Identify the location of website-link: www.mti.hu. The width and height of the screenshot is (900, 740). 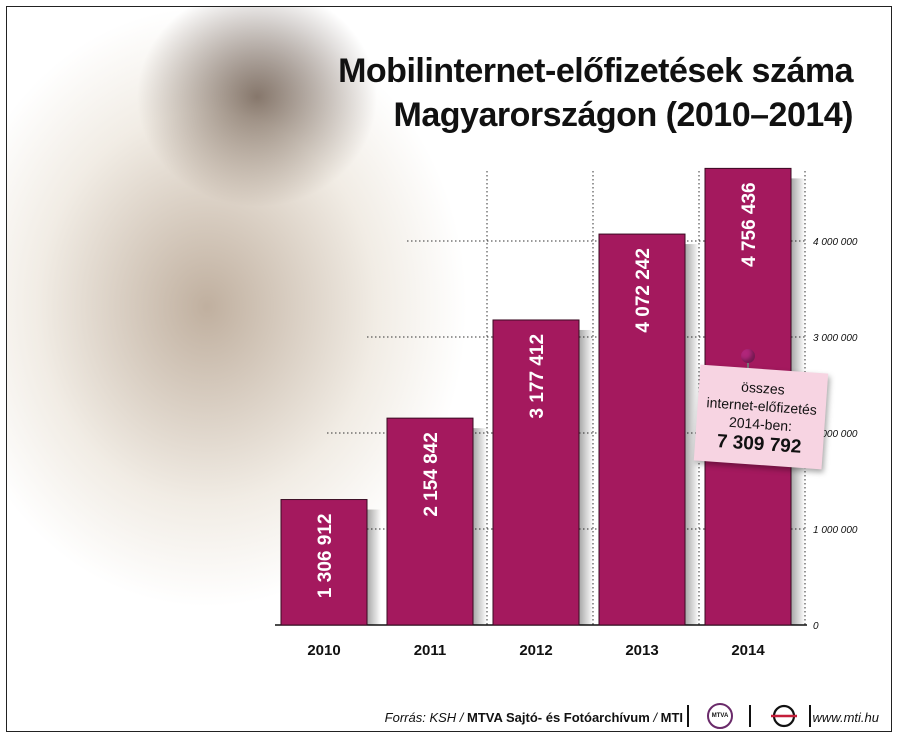
(845, 717).